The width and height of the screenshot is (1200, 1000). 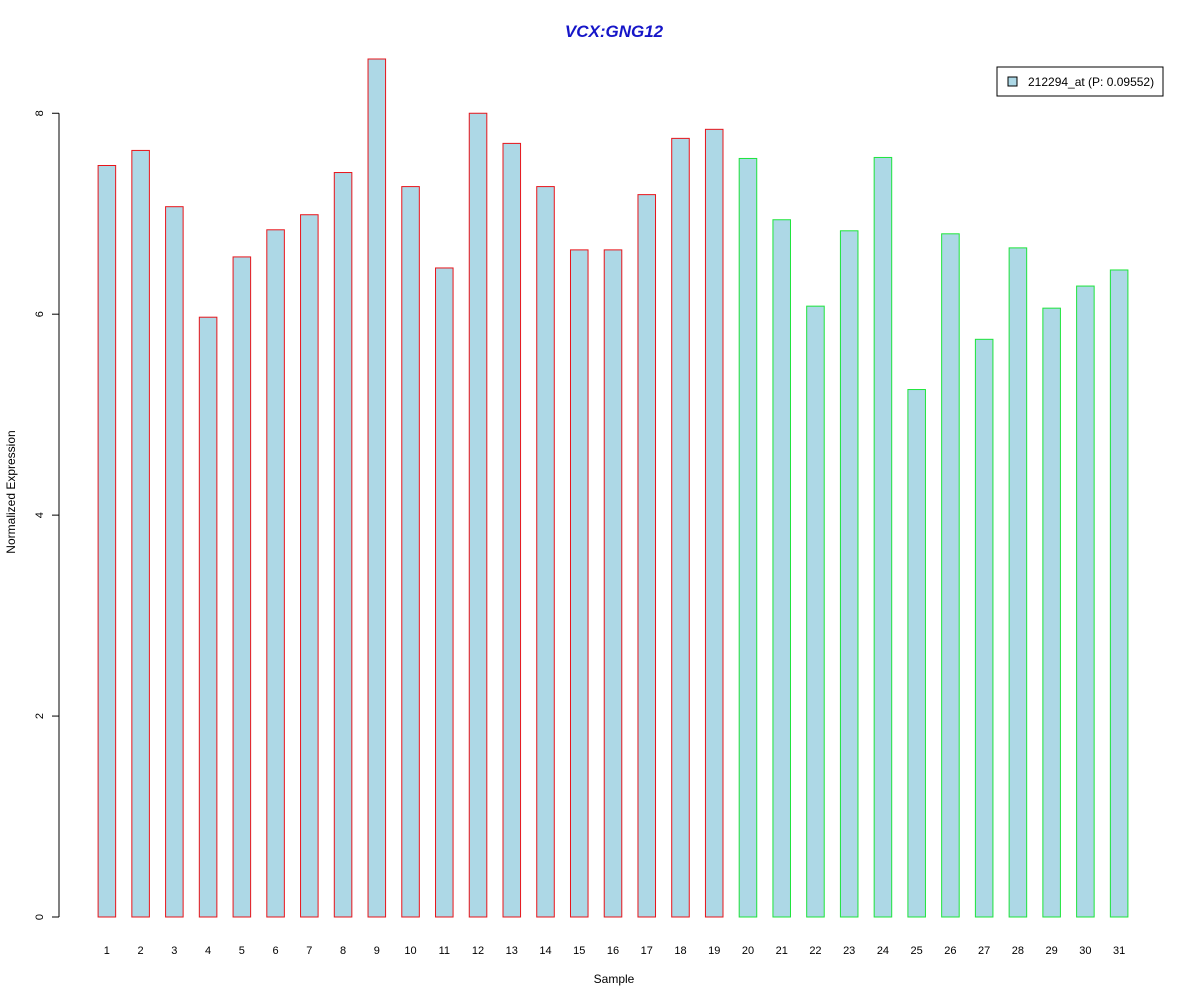 What do you see at coordinates (714, 951) in the screenshot?
I see `x-tick-label: 19` at bounding box center [714, 951].